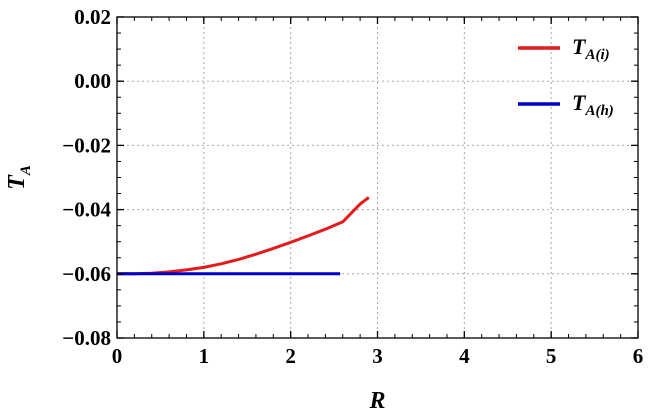 This screenshot has height=418, width=648. Describe the element at coordinates (17, 182) in the screenshot. I see `y-axis-title-main: T` at that location.